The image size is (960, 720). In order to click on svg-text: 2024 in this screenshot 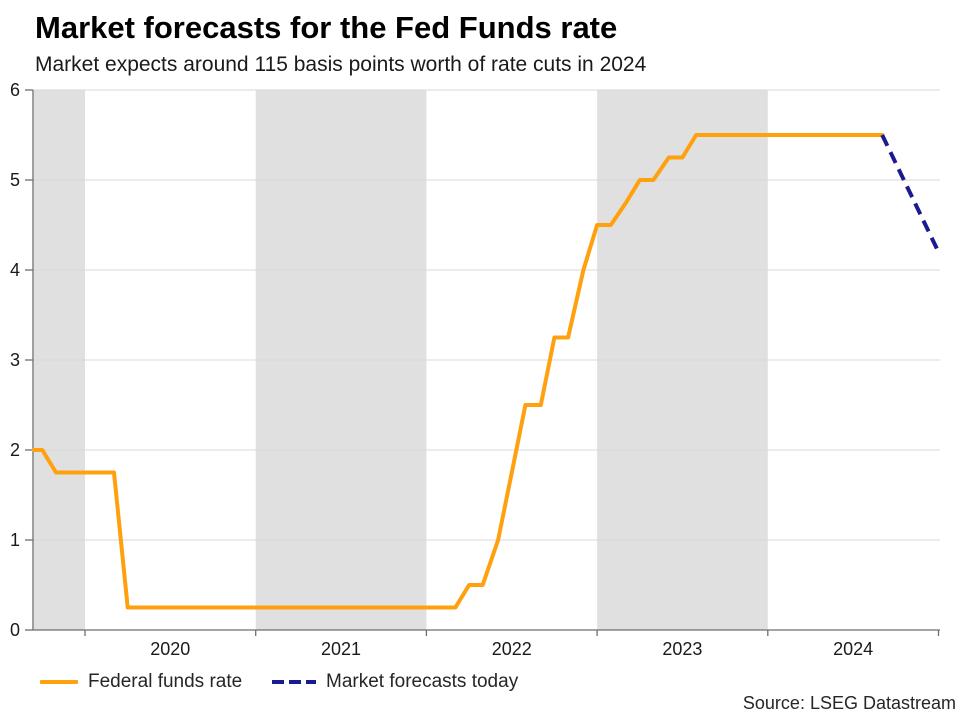, I will do `click(853, 649)`.